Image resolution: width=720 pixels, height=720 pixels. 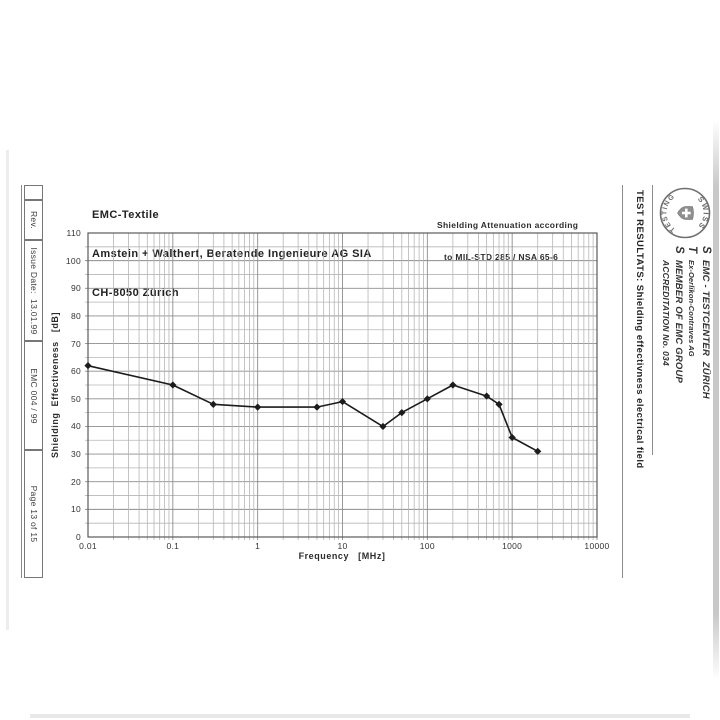 I want to click on strip-cell-label: Issue Date: 13.01.99, so click(x=33, y=290).